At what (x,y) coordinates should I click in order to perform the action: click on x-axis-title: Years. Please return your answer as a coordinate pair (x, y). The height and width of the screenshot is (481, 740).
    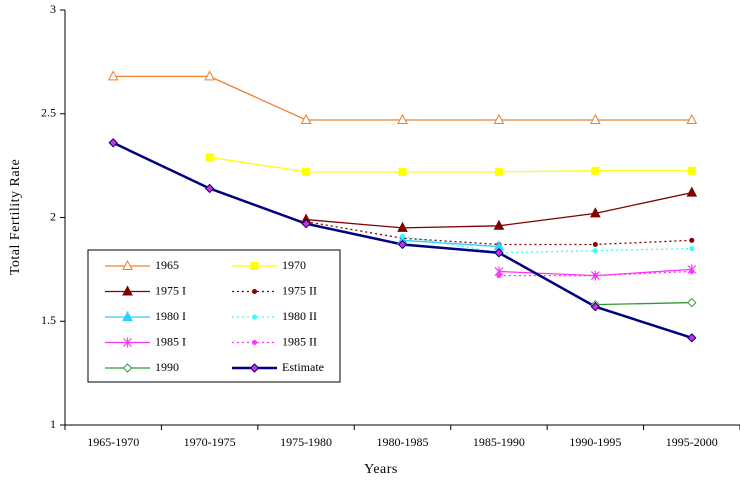
    Looking at the image, I should click on (381, 469).